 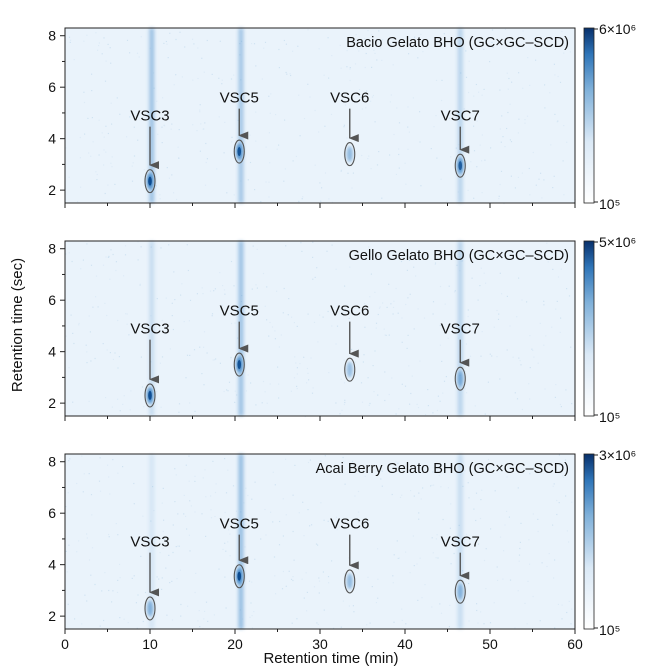 What do you see at coordinates (52, 190) in the screenshot?
I see `y-tick-label: 2` at bounding box center [52, 190].